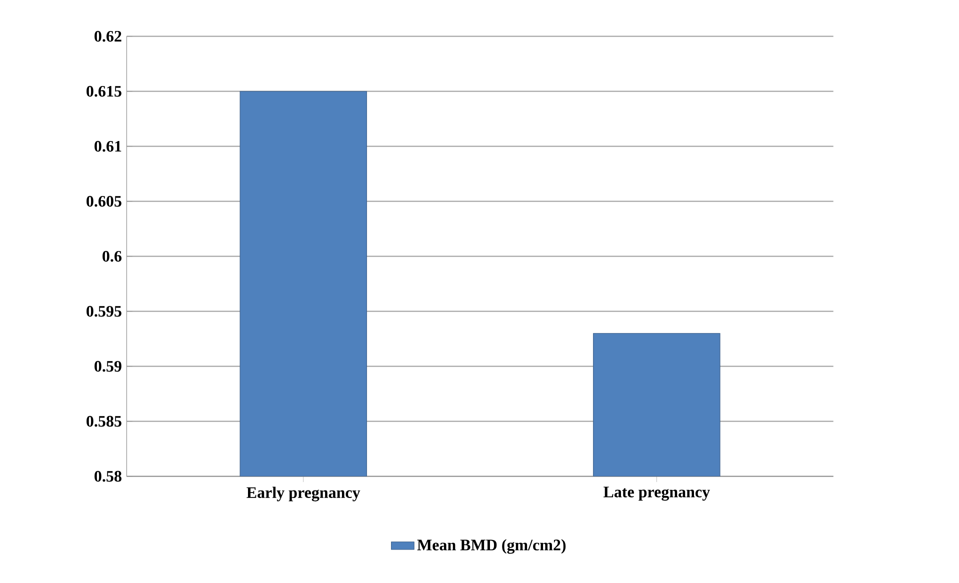 Image resolution: width=959 pixels, height=583 pixels. Describe the element at coordinates (104, 91) in the screenshot. I see `y-tick-label: 0.615` at that location.